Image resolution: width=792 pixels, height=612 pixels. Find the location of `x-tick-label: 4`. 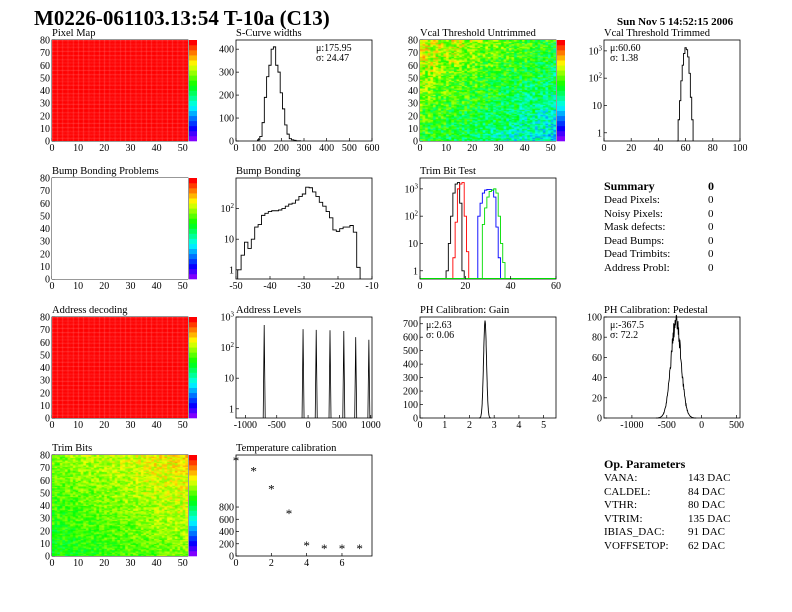

x-tick-label: 4 is located at coordinates (518, 425).